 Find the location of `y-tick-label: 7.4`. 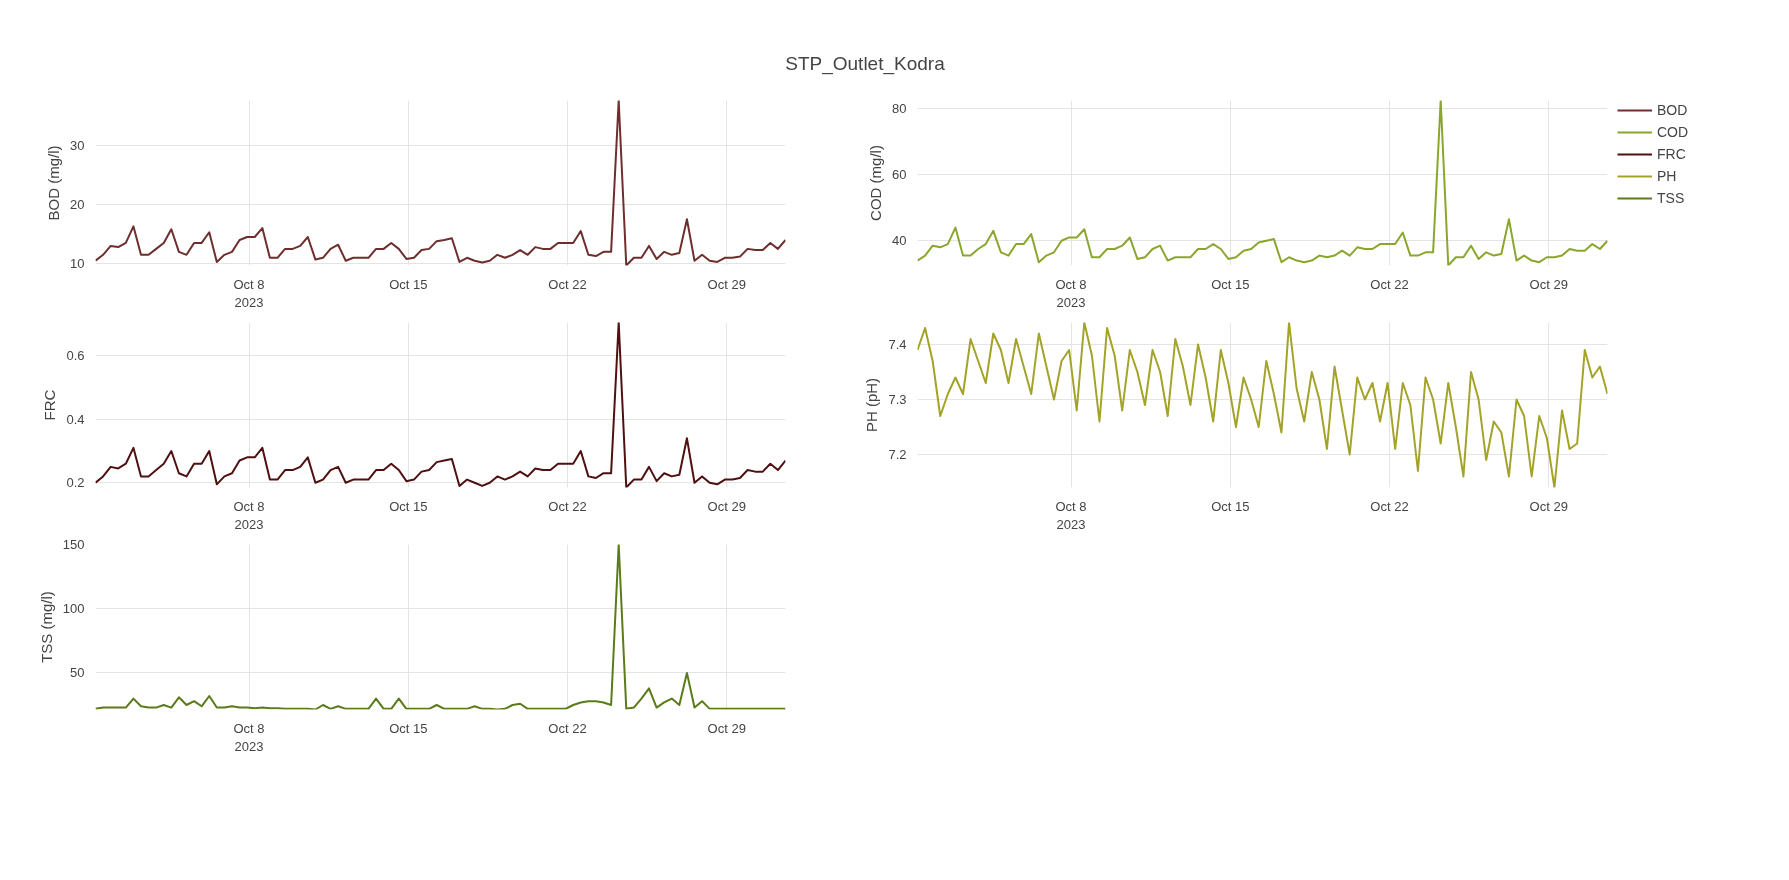

y-tick-label: 7.4 is located at coordinates (897, 344).